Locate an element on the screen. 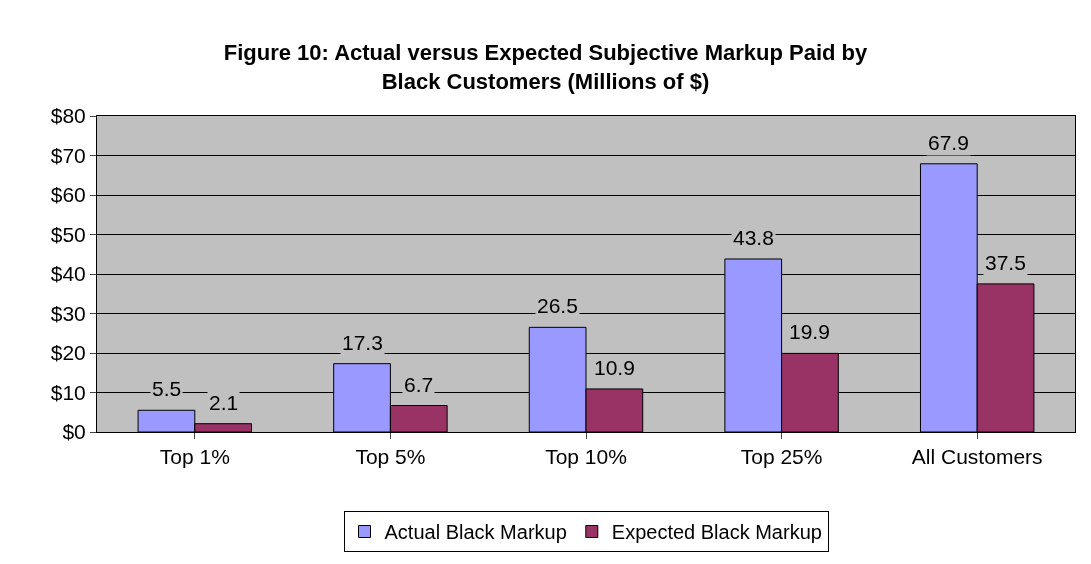 The image size is (1091, 564). y-tick-label: $60 is located at coordinates (68, 195).